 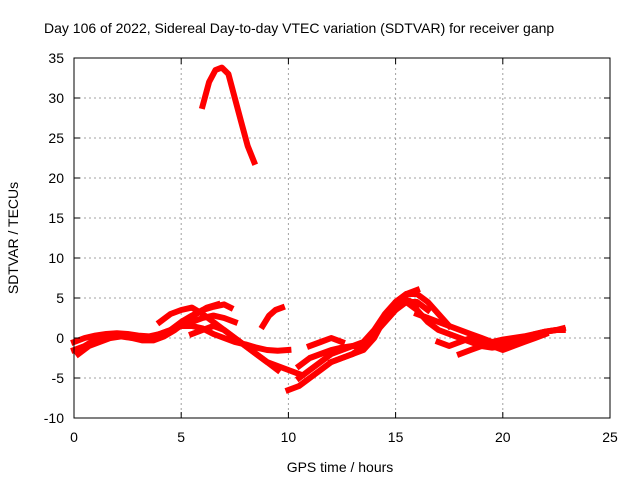 I want to click on x-axis-label: GPS time / hours, so click(x=340, y=467).